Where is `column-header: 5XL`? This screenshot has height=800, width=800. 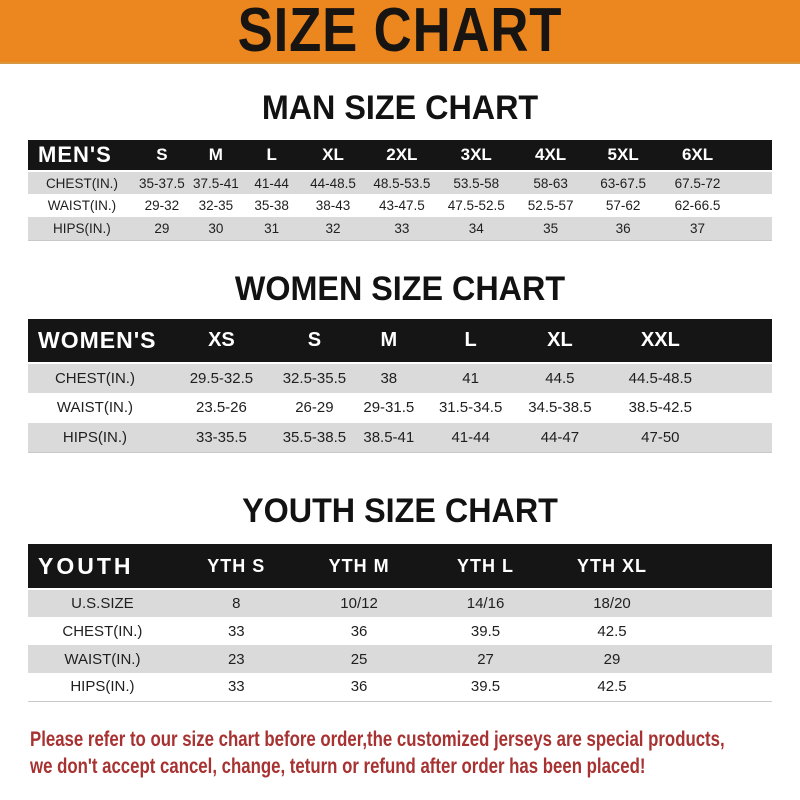 column-header: 5XL is located at coordinates (623, 156).